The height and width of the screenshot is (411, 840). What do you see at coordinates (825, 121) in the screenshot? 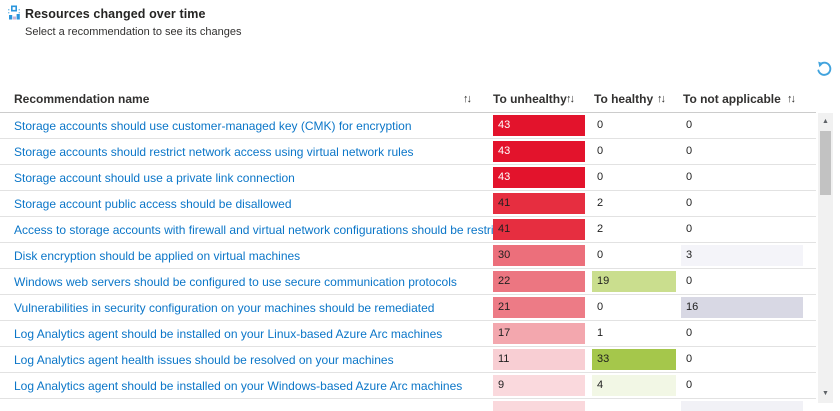
I see `scroll-up-icon: ▲` at bounding box center [825, 121].